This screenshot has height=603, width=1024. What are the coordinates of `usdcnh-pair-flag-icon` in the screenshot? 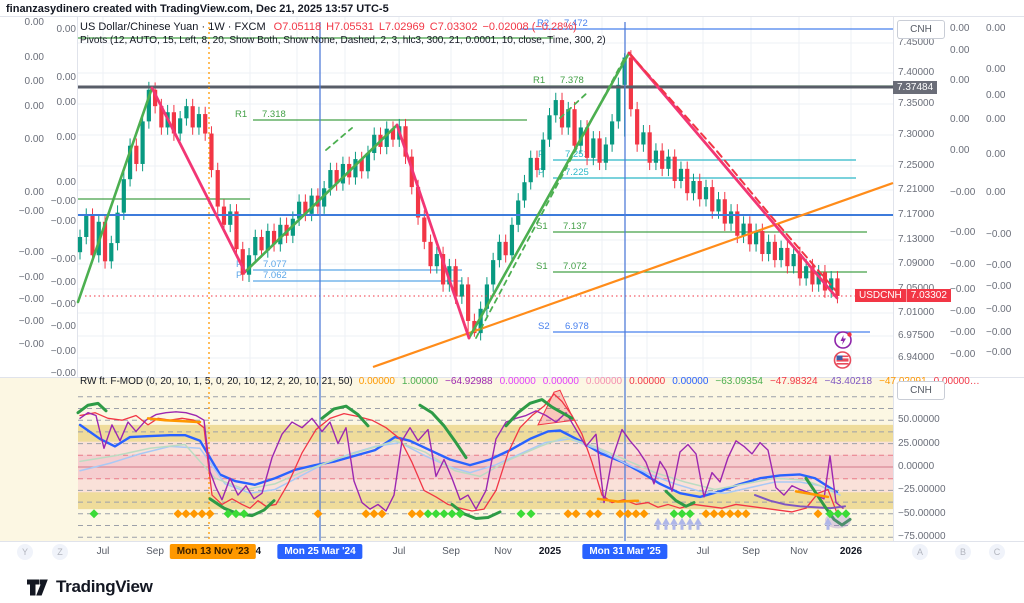 It's located at (842, 360).